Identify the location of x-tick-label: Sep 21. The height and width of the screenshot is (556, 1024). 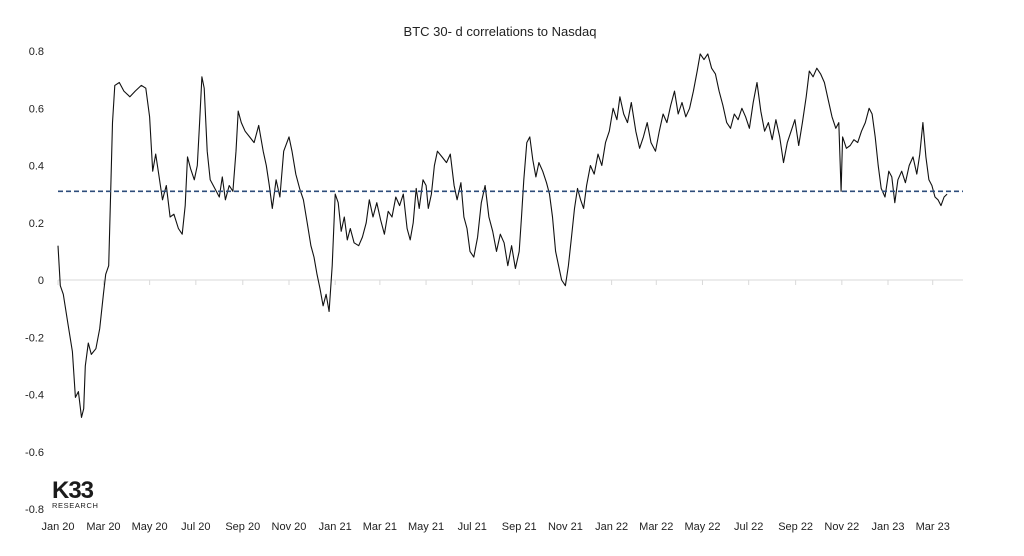
(519, 527).